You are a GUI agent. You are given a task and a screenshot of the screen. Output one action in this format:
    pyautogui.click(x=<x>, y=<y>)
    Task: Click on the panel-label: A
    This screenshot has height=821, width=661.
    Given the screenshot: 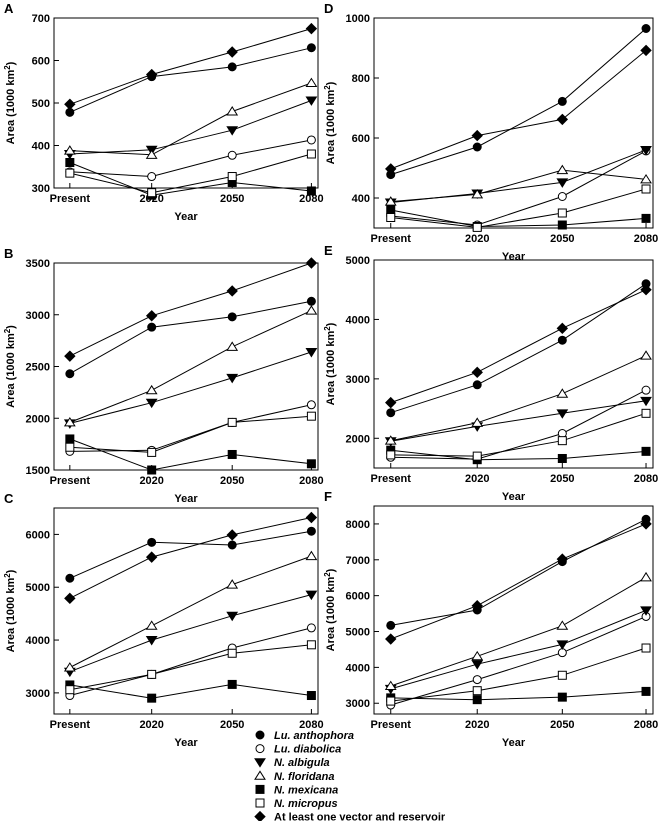 What is the action you would take?
    pyautogui.click(x=9, y=8)
    